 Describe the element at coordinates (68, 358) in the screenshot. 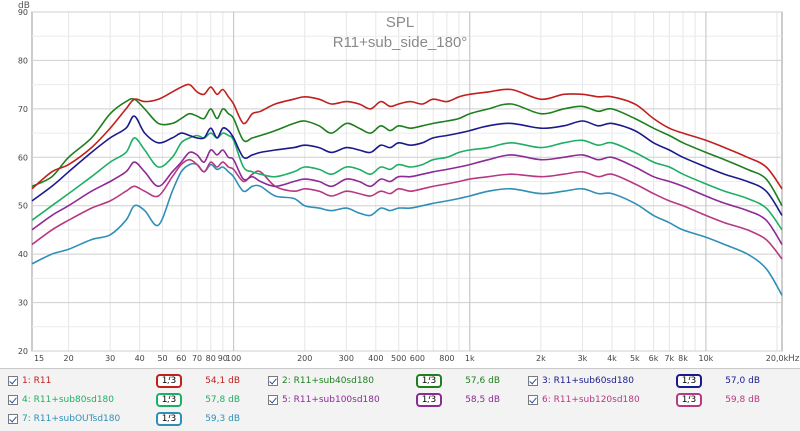

I see `x-tick-label: 20` at that location.